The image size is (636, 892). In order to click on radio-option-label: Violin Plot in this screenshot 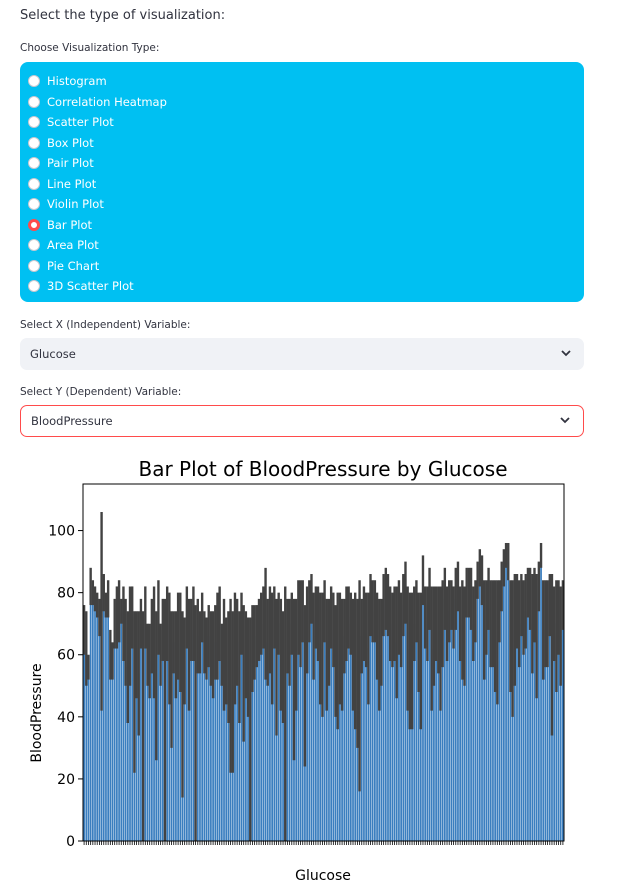, I will do `click(75, 204)`.